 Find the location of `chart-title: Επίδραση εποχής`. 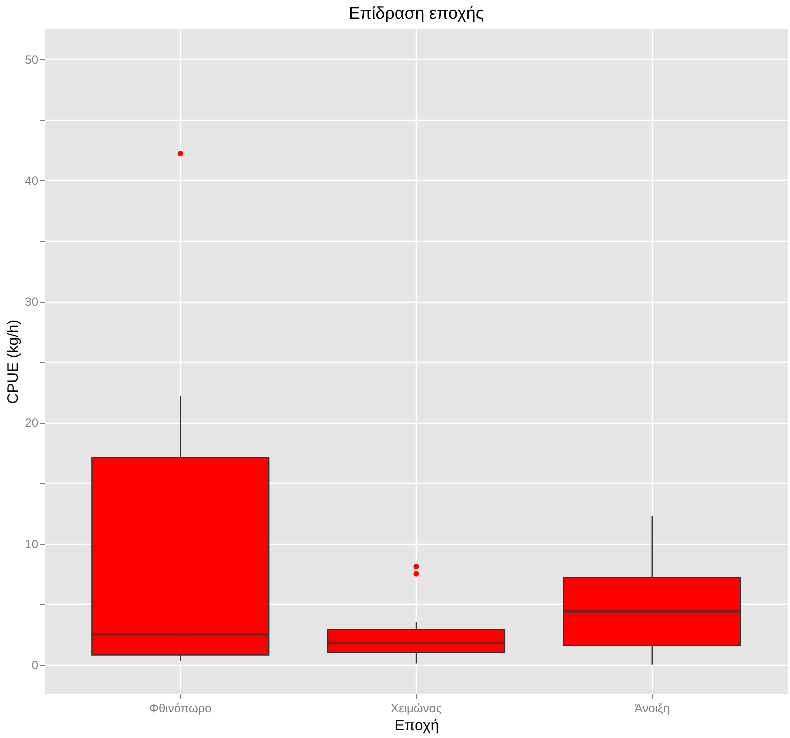

chart-title: Επίδραση εποχής is located at coordinates (416, 13).